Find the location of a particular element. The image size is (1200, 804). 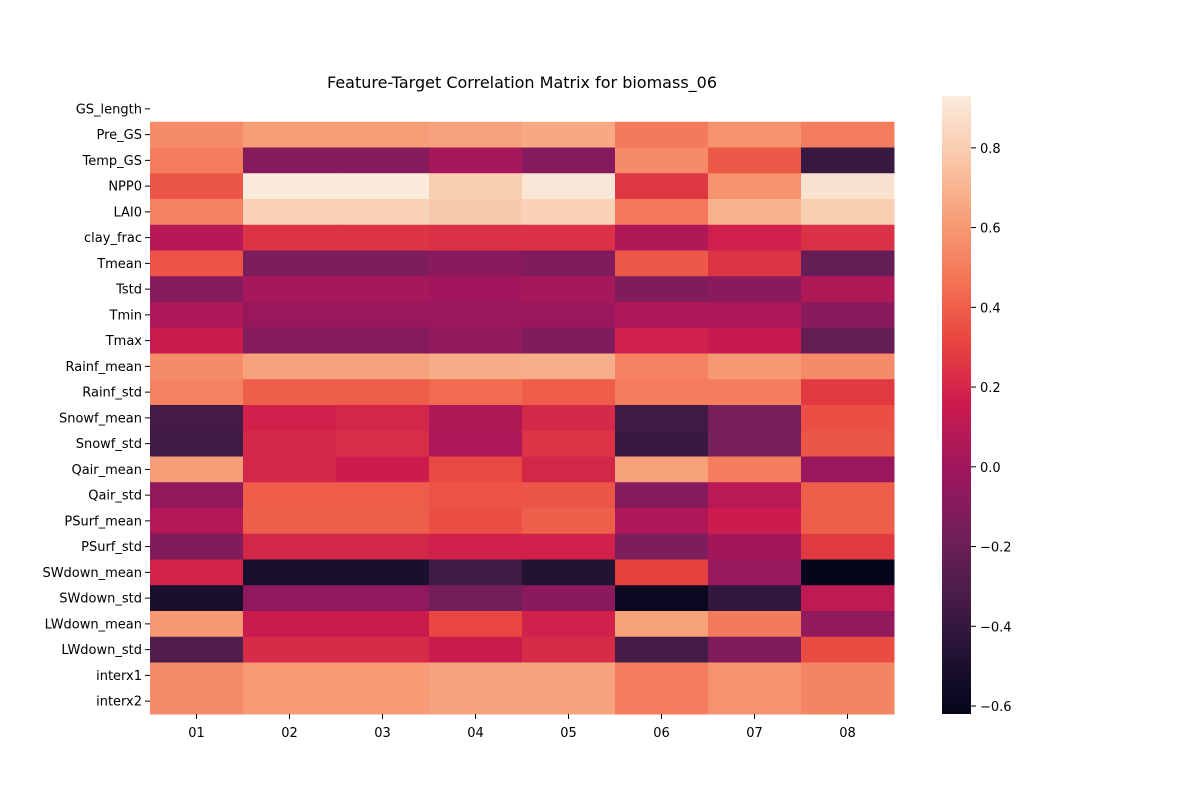

y-tick-label: Rainf_std is located at coordinates (112, 393).